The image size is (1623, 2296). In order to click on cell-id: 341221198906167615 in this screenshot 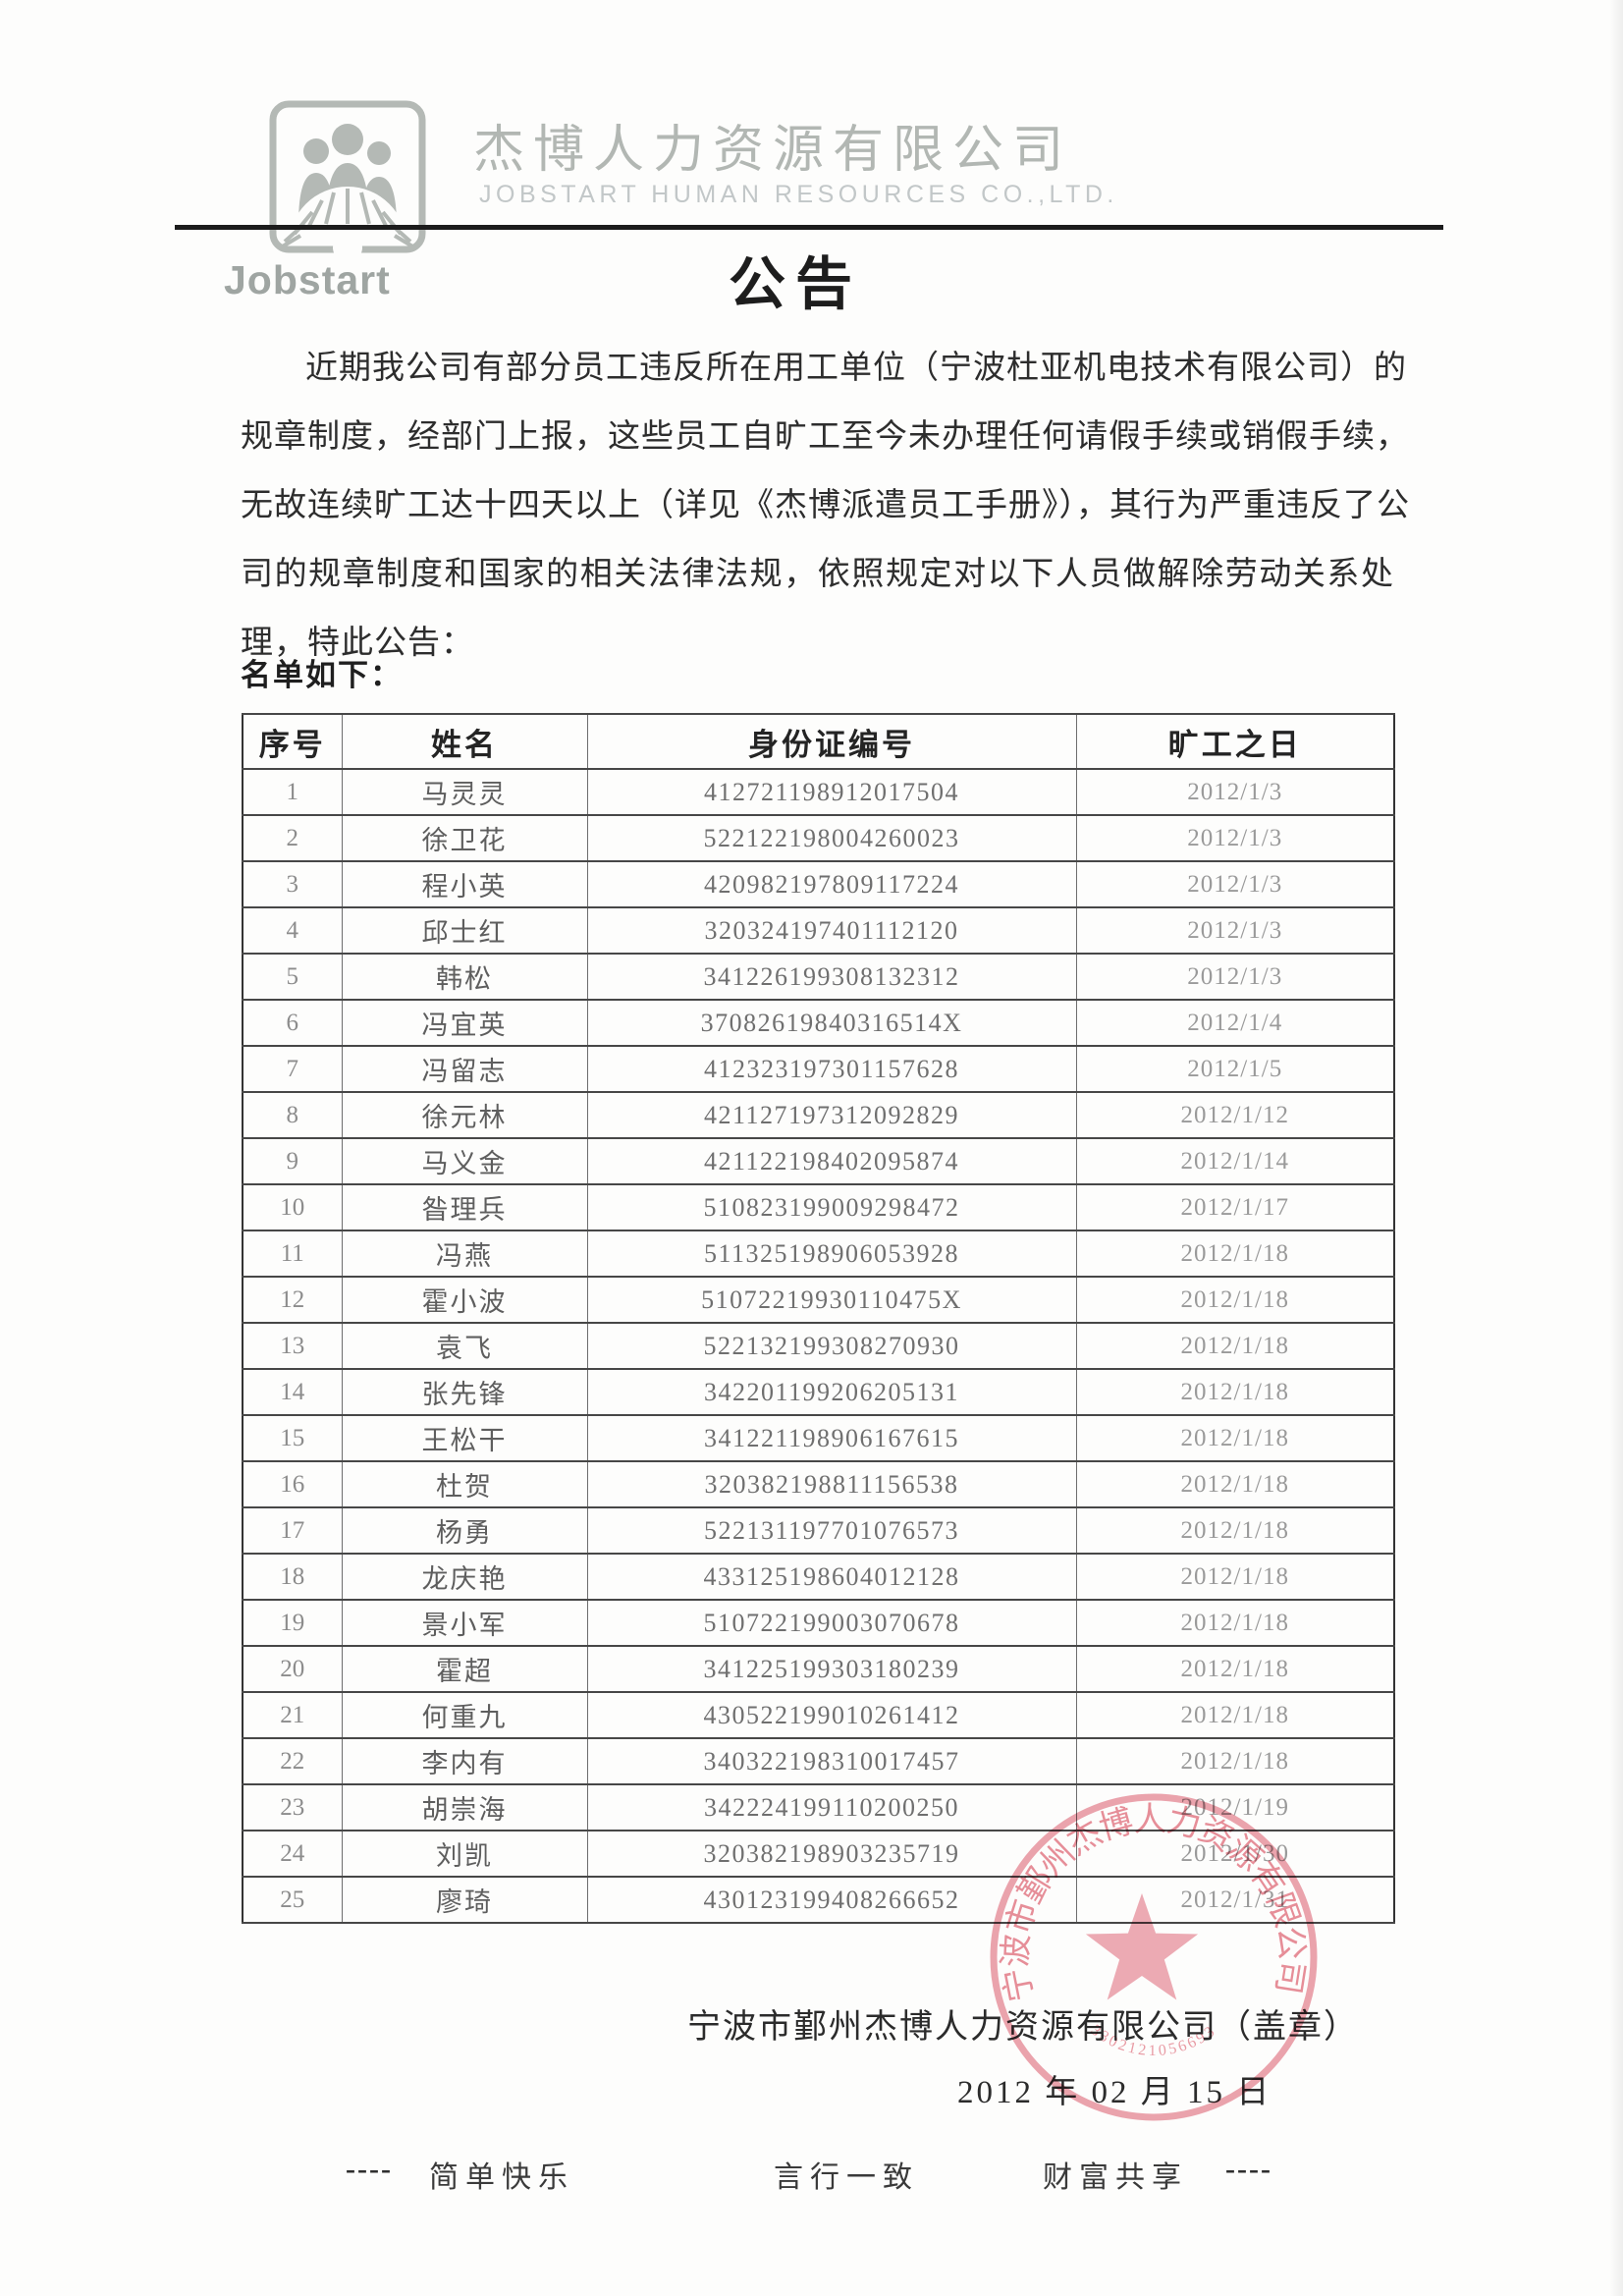, I will do `click(831, 1438)`.